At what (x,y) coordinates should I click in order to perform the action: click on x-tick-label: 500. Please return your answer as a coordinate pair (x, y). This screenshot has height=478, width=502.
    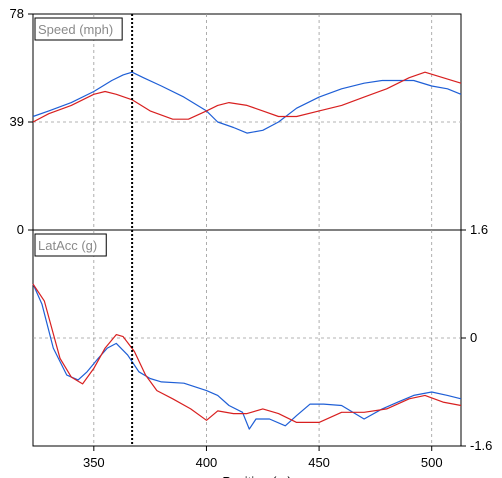
    Looking at the image, I should click on (432, 462).